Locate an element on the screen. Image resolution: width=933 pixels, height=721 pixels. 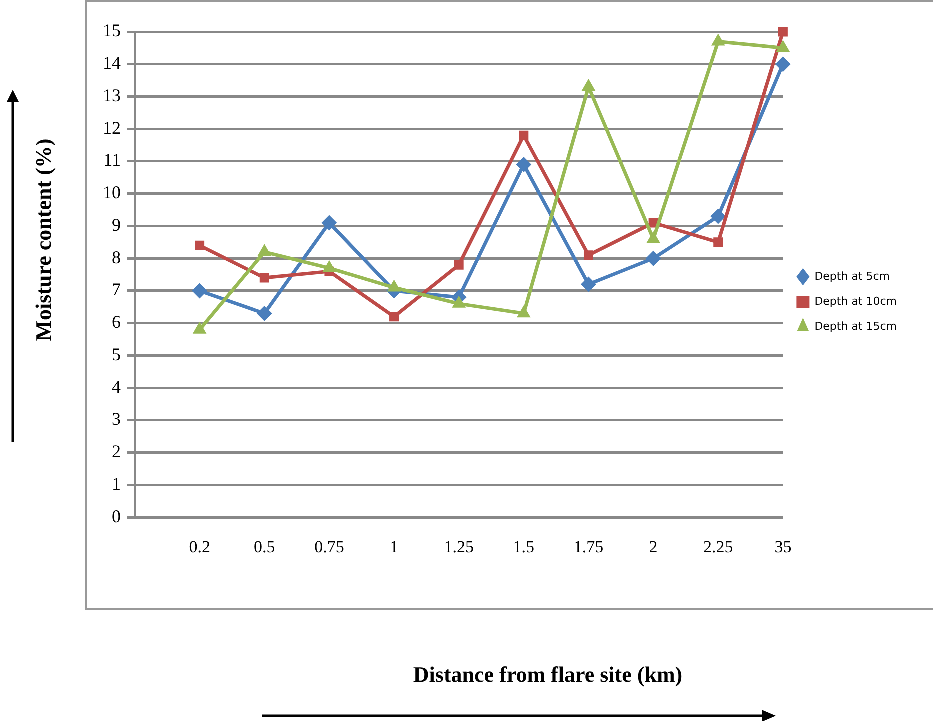
y-tick-label: 8 is located at coordinates (116, 257).